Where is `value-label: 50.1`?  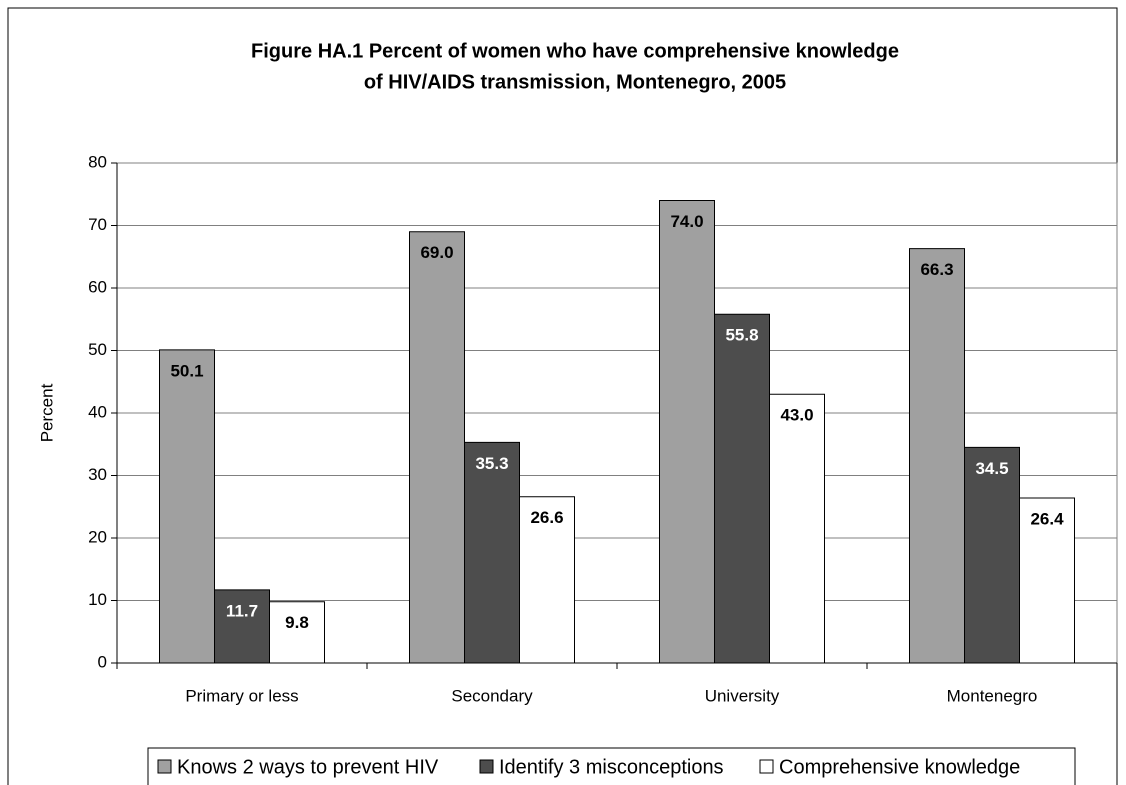
value-label: 50.1 is located at coordinates (186, 370).